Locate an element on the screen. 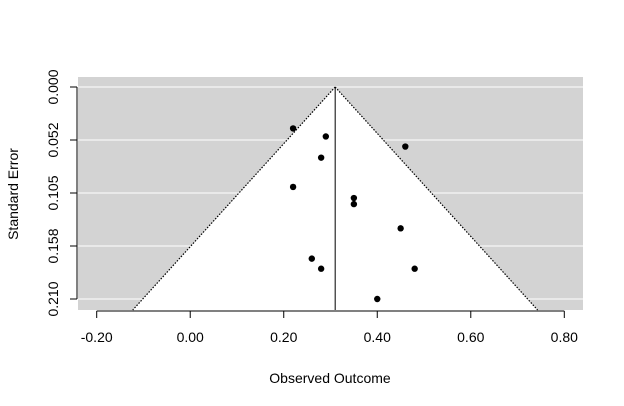 The height and width of the screenshot is (406, 624). y-tick-label: 0.210 is located at coordinates (53, 298).